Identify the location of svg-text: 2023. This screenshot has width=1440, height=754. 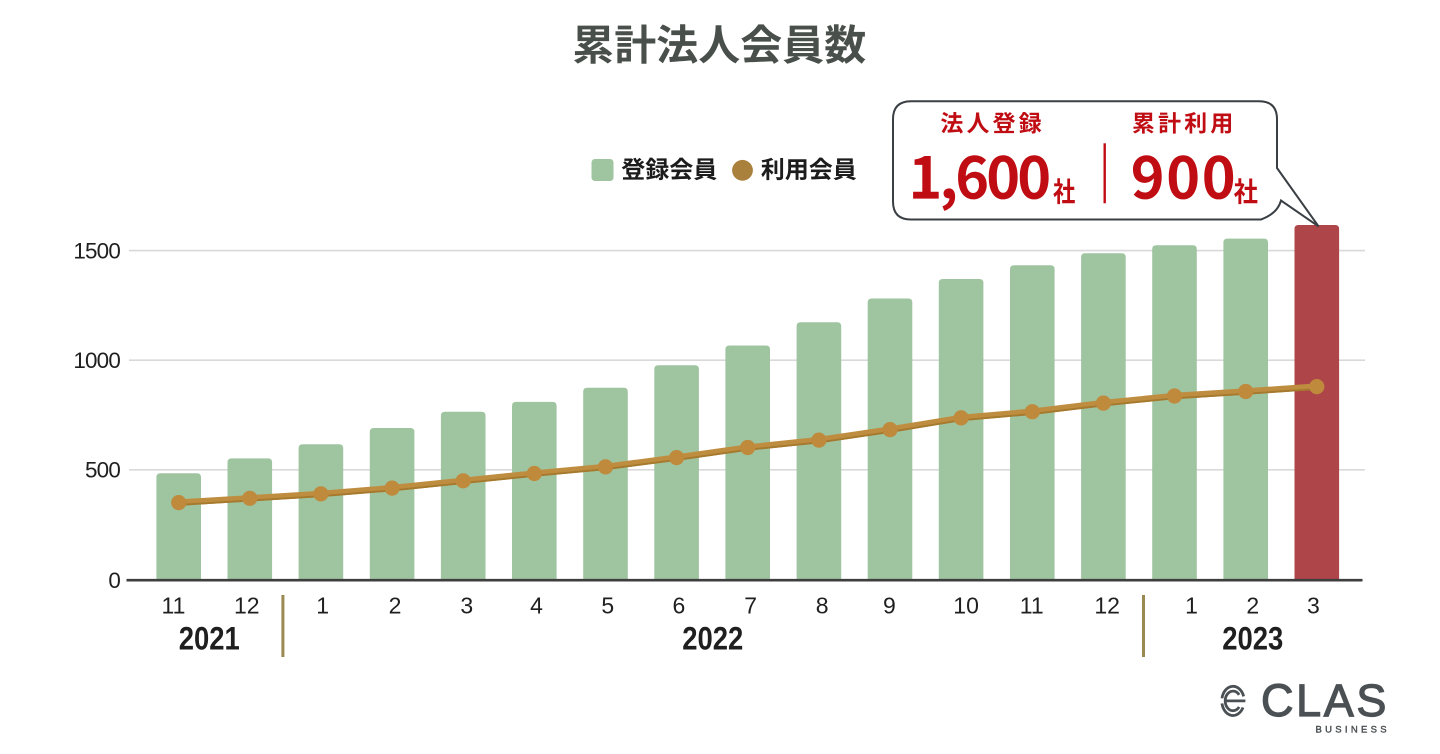
(1252, 637).